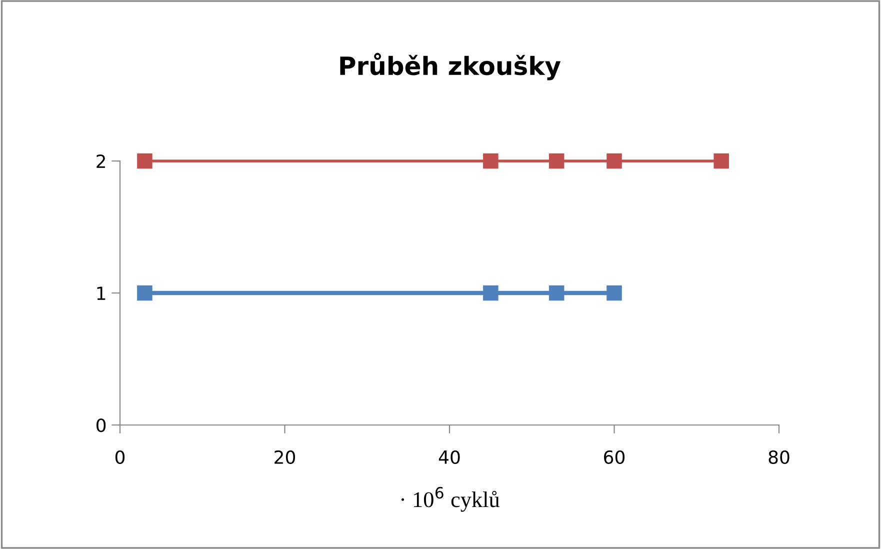  I want to click on chart-title: Průběh zkoušky, so click(450, 66).